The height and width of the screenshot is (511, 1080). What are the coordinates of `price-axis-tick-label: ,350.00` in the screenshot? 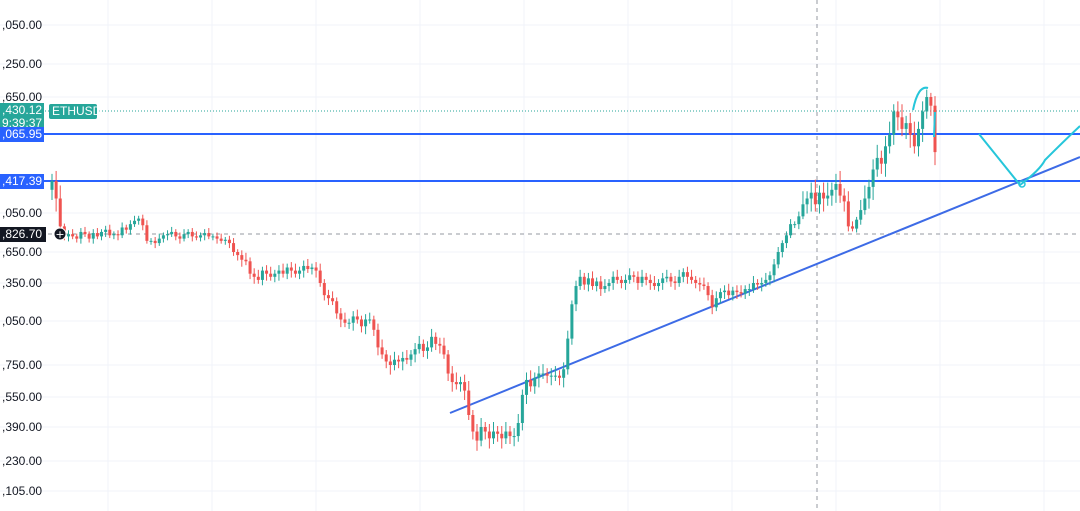 It's located at (22, 283).